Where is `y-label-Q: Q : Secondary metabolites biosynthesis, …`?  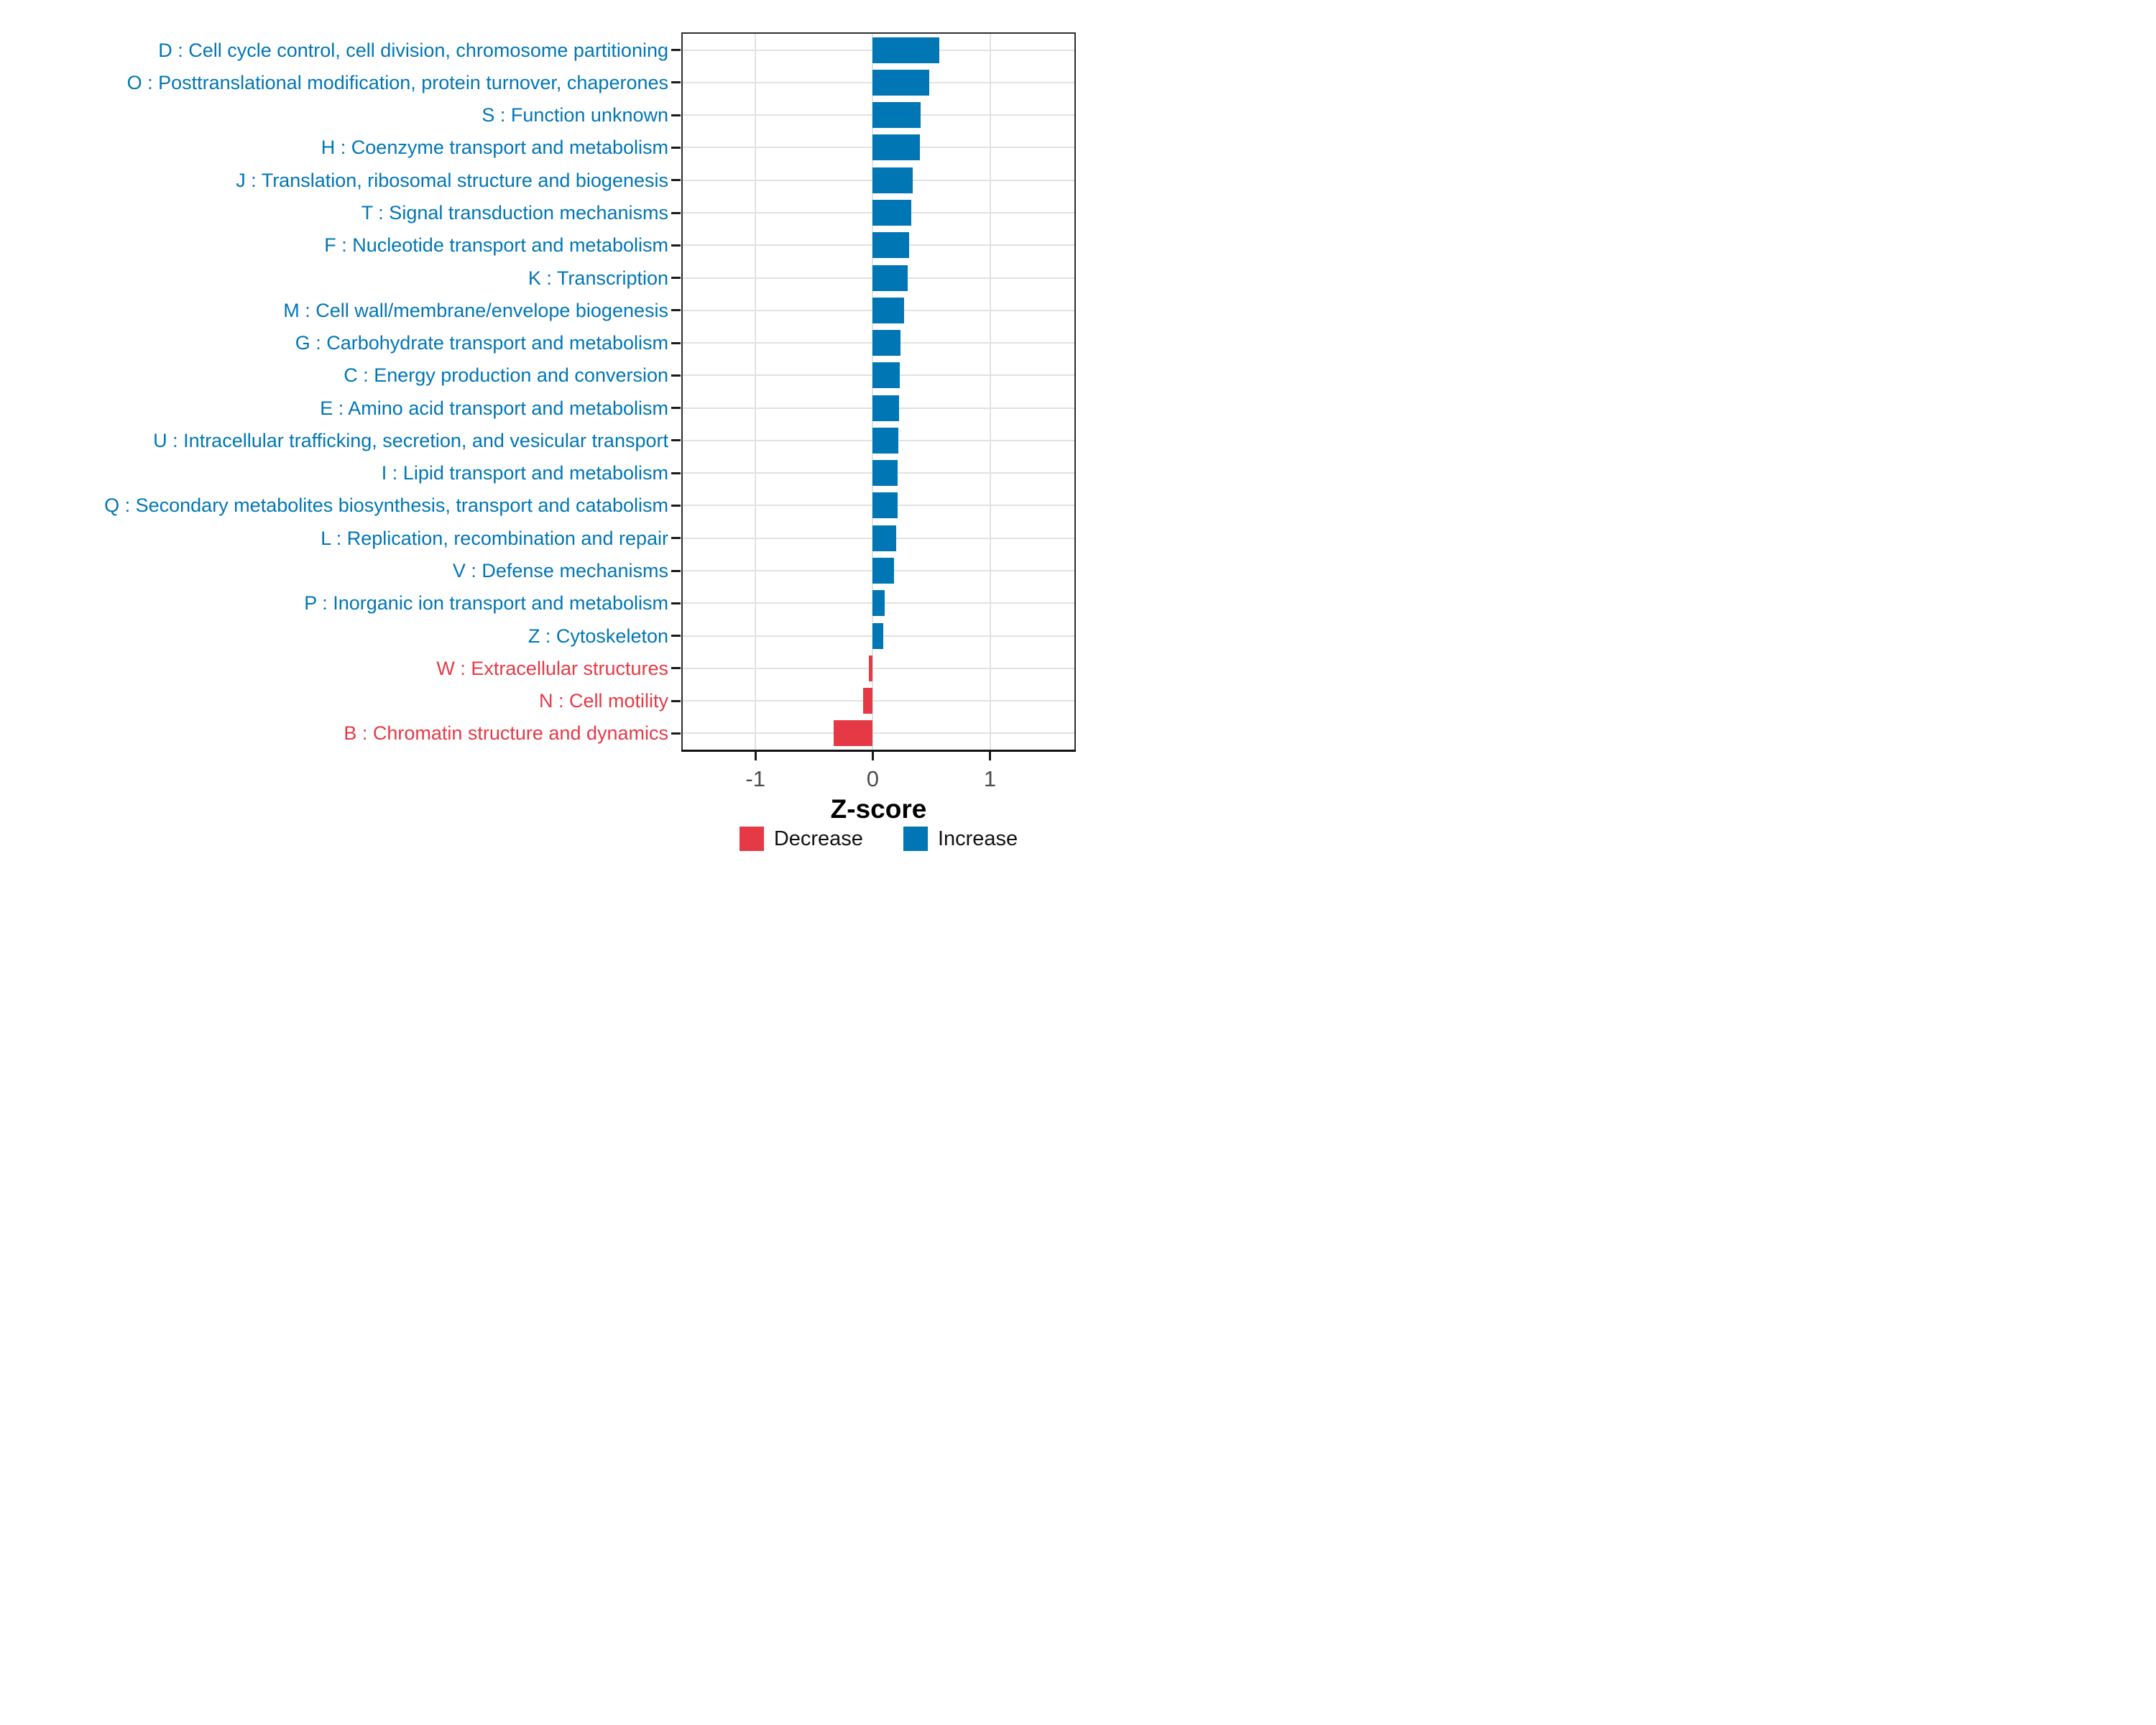 y-label-Q: Q : Secondary metabolites biosynthesis, … is located at coordinates (386, 505).